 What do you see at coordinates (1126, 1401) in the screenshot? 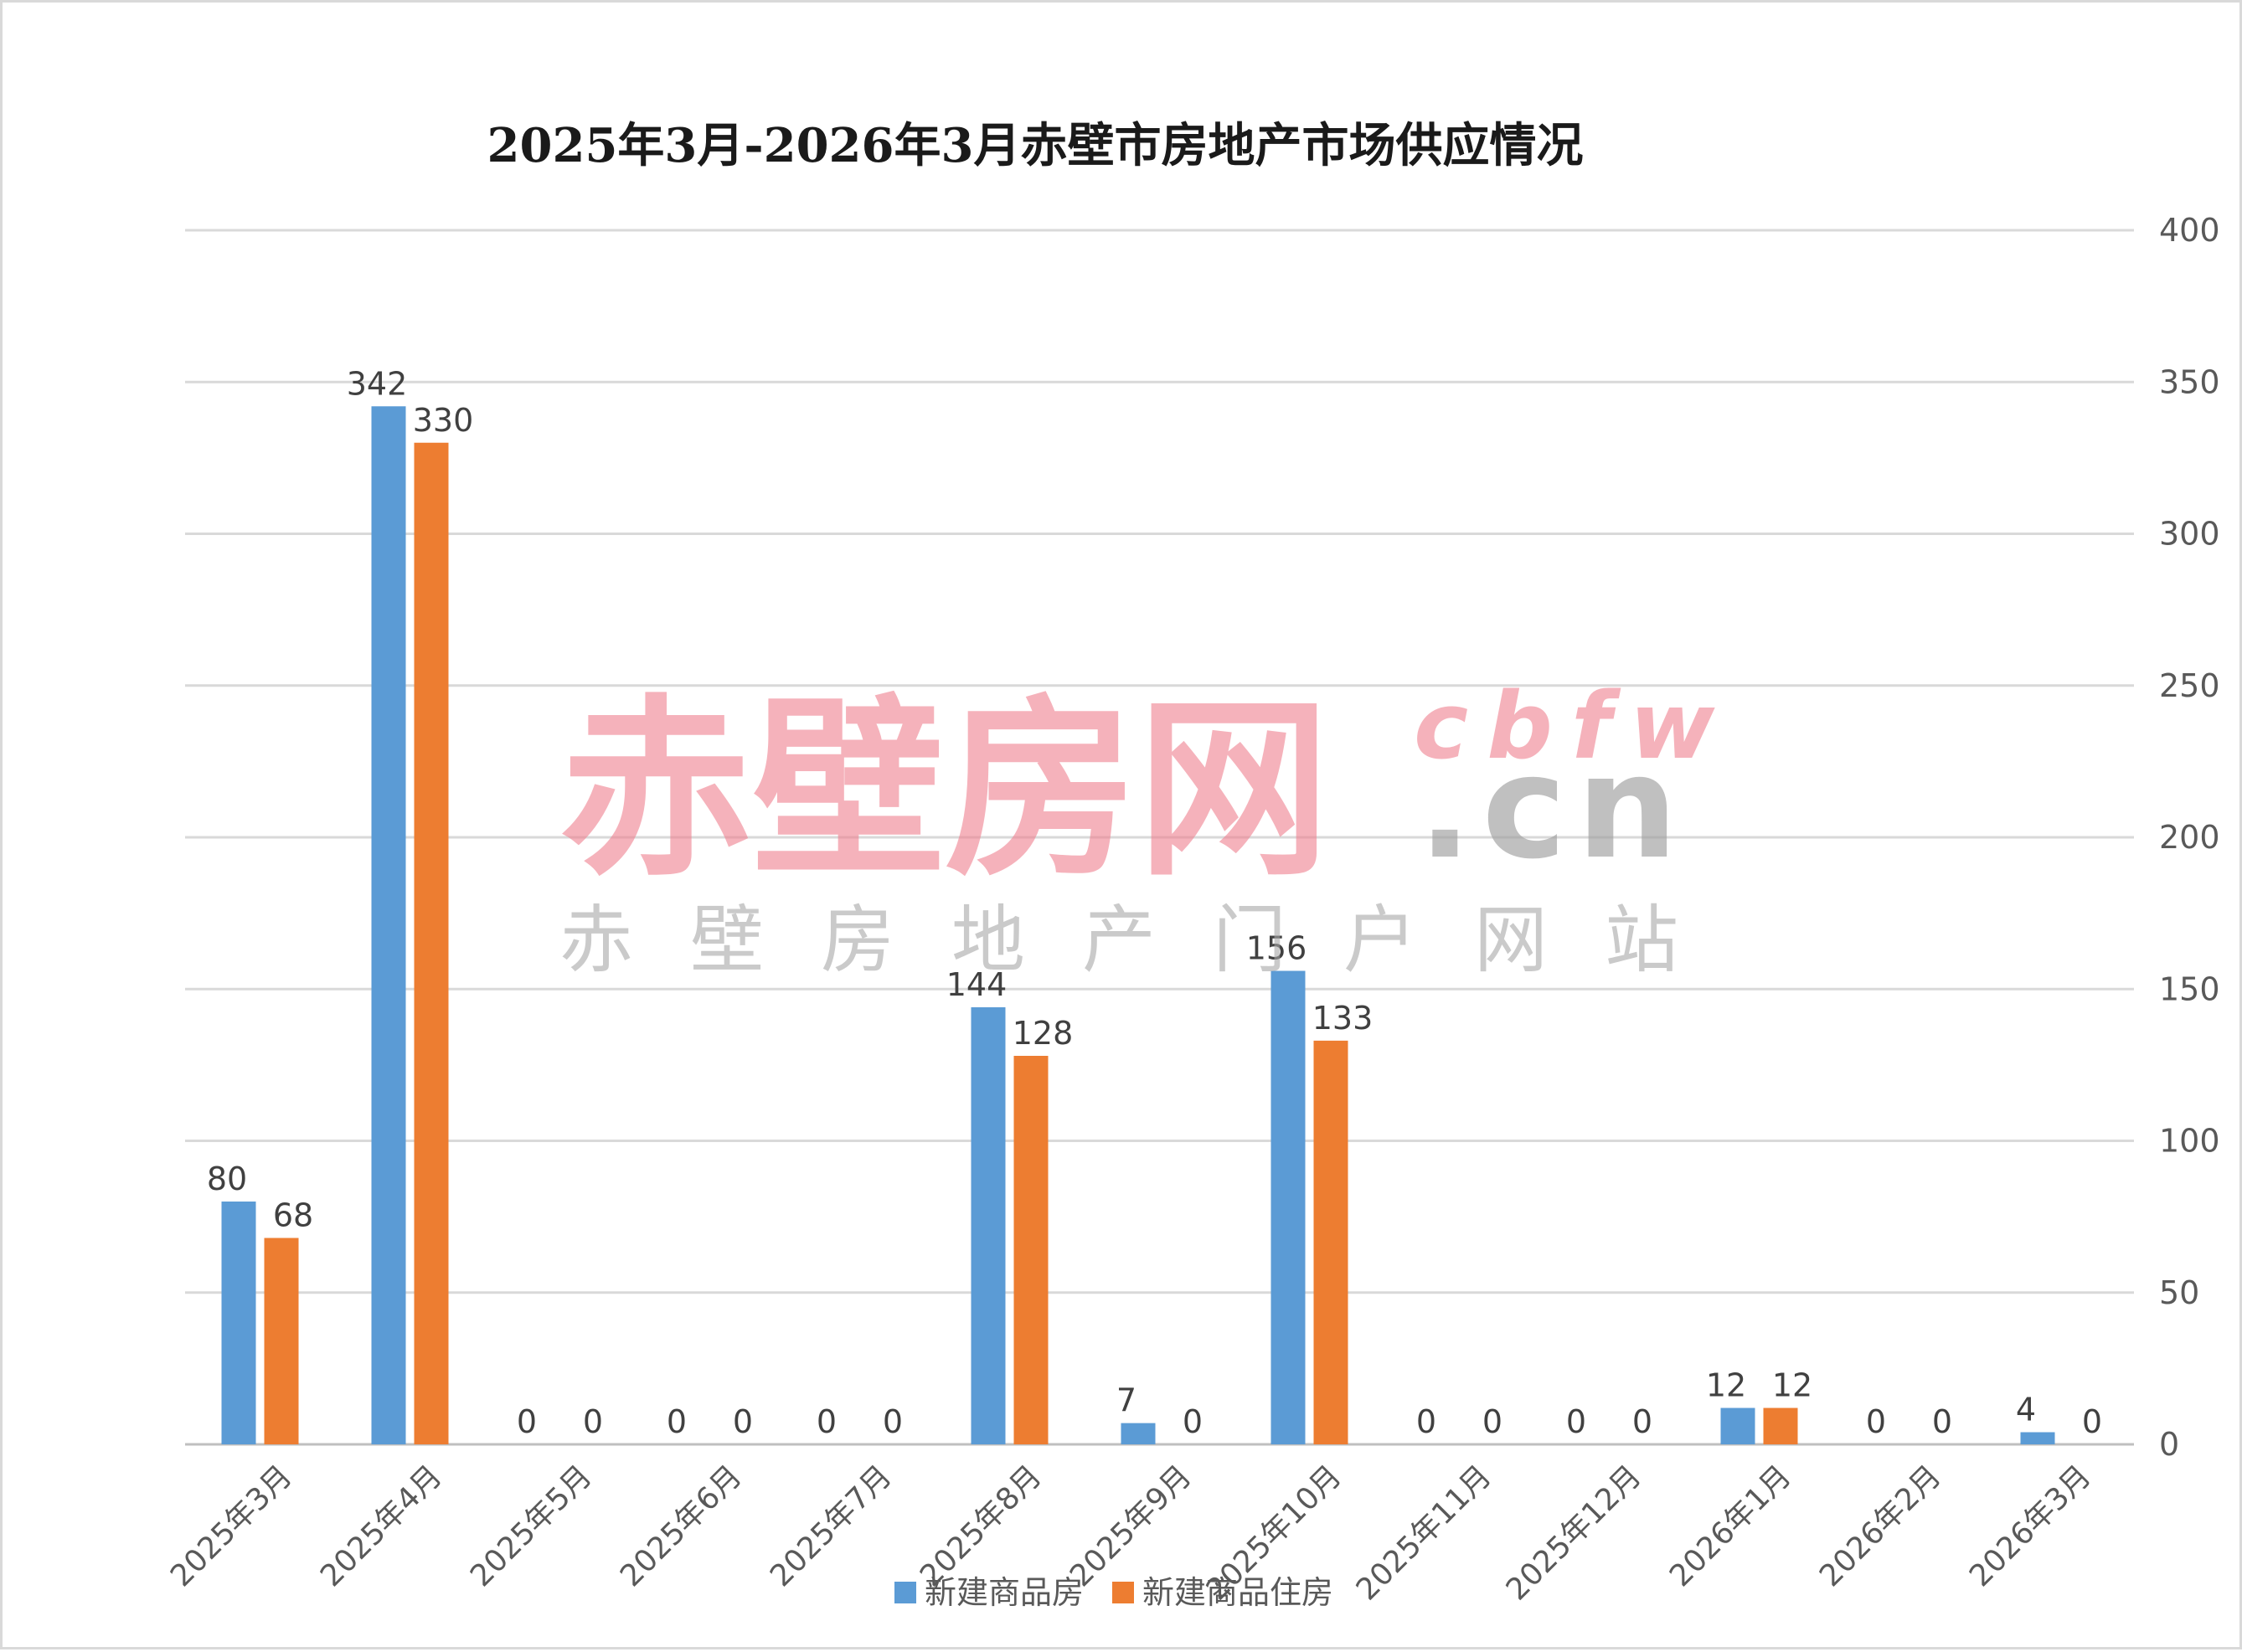
I see `data-label: 7` at bounding box center [1126, 1401].